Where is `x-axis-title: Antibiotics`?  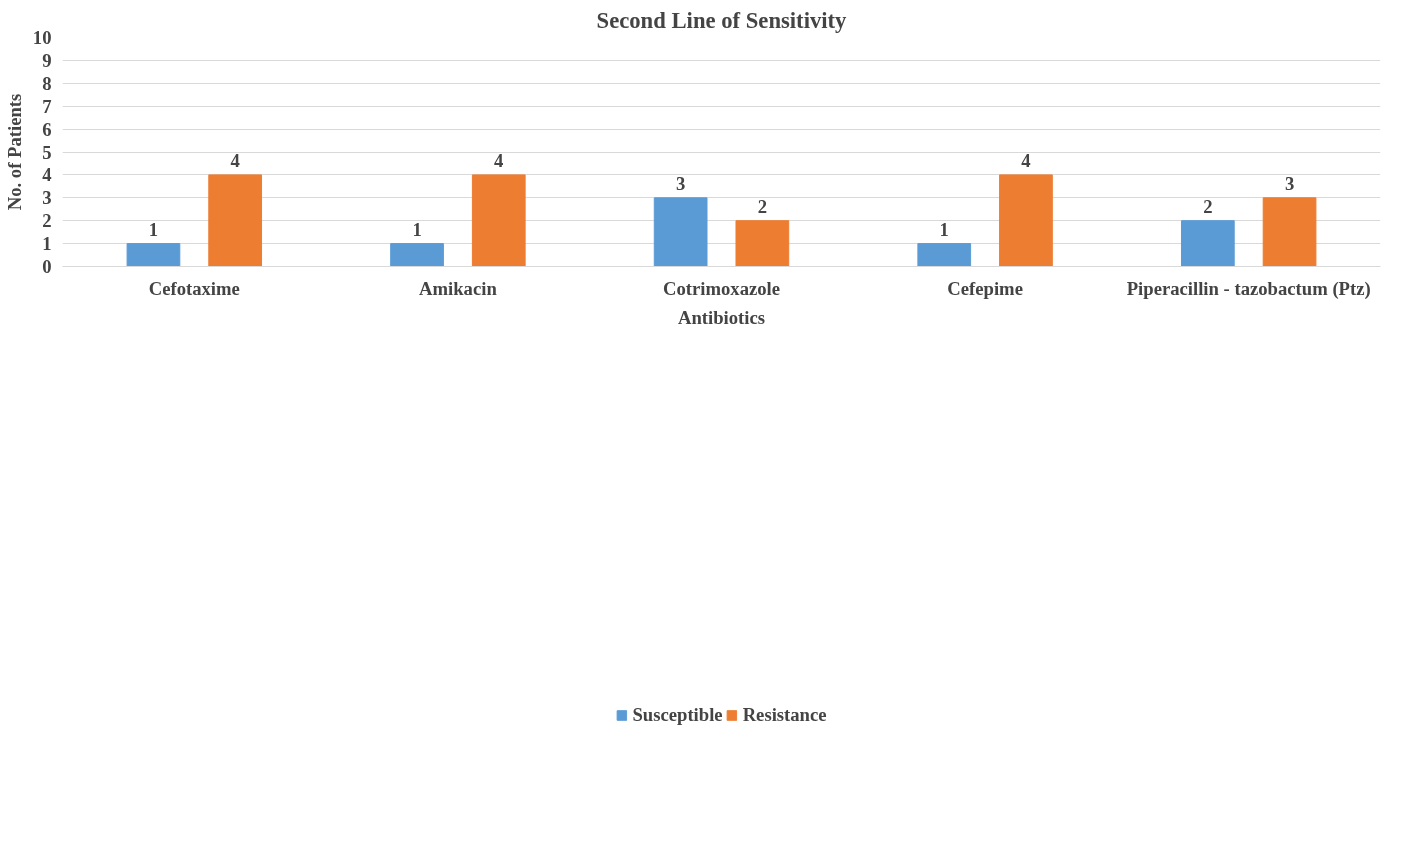 x-axis-title: Antibiotics is located at coordinates (721, 317).